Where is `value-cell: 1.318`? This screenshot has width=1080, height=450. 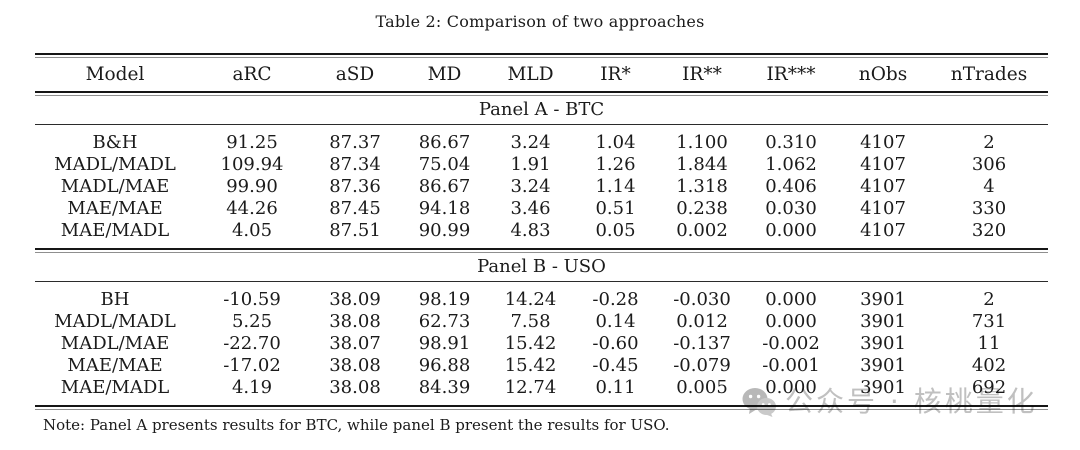 value-cell: 1.318 is located at coordinates (702, 186).